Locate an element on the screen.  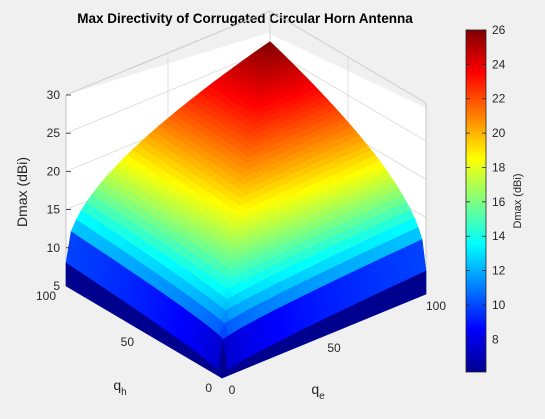
y-tick-label: 0 is located at coordinates (208, 388).